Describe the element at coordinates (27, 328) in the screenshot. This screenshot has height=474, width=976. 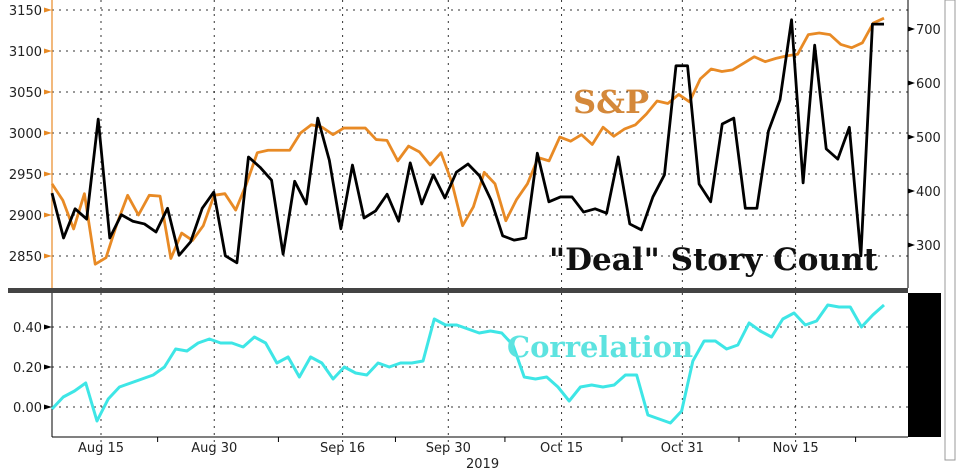
I see `left-tick-label: 0.40` at that location.